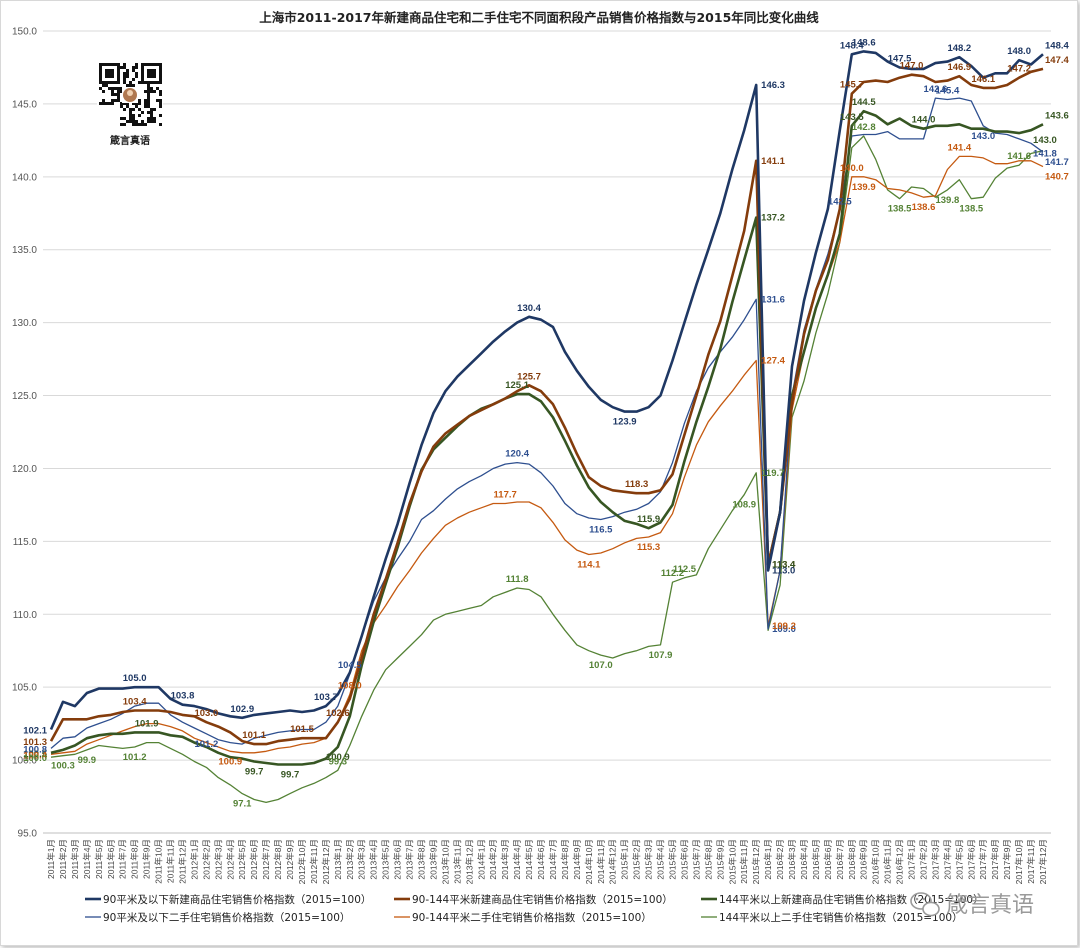 The image size is (1080, 948). What do you see at coordinates (648, 519) in the screenshot?
I see `data-label: 115.9` at bounding box center [648, 519].